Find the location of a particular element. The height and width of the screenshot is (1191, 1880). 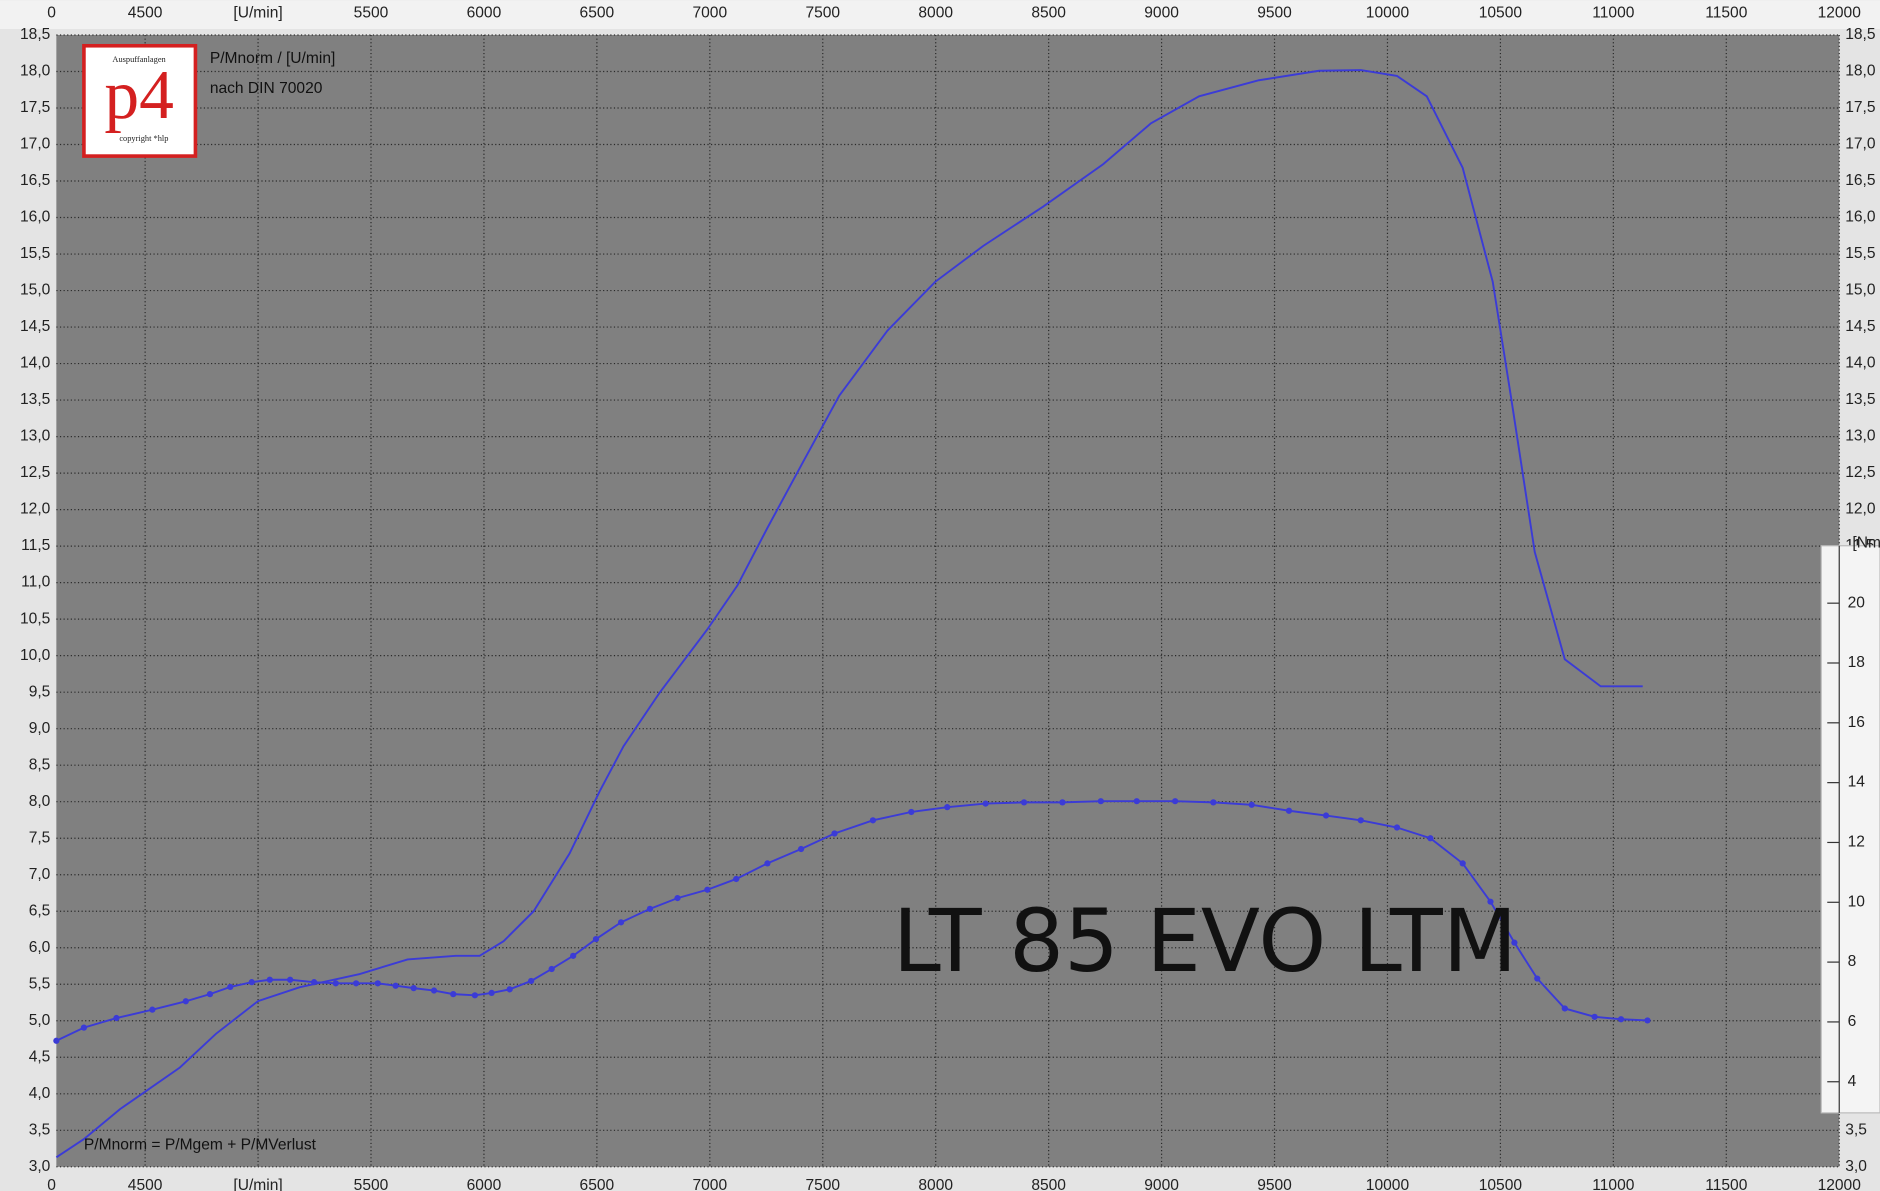

y2-tick-label: 3,5 is located at coordinates (1856, 1129).